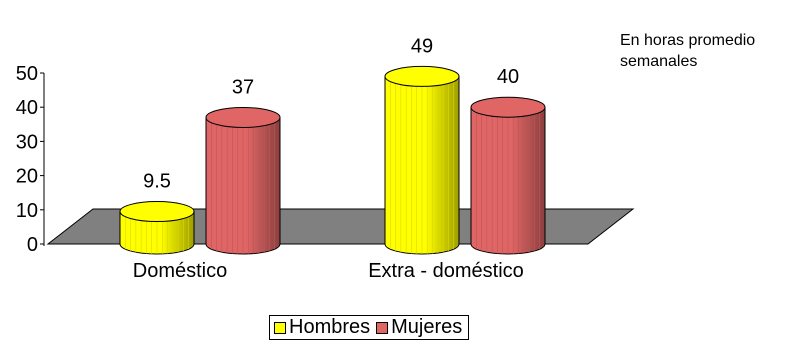 The height and width of the screenshot is (342, 796). What do you see at coordinates (27, 211) in the screenshot?
I see `y-tick-label: 10` at bounding box center [27, 211].